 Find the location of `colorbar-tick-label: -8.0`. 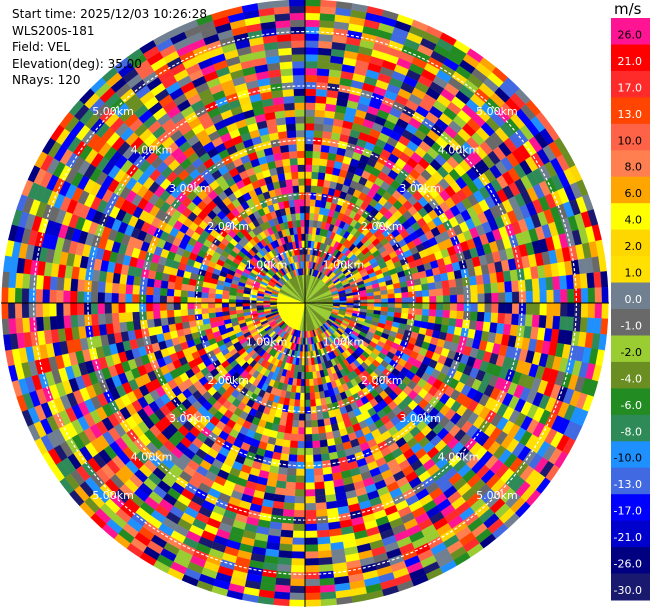

colorbar-tick-label: -8.0 is located at coordinates (631, 431).